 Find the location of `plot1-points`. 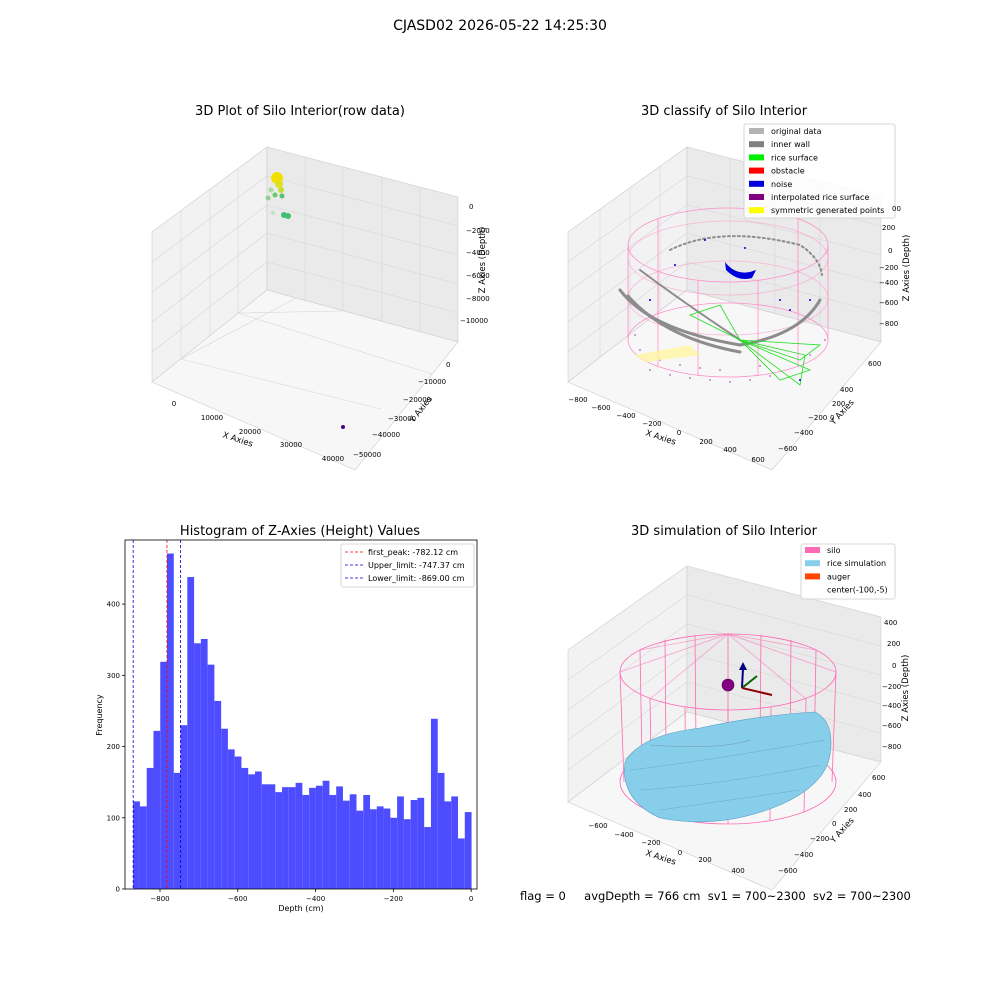

plot1-points is located at coordinates (305, 300).